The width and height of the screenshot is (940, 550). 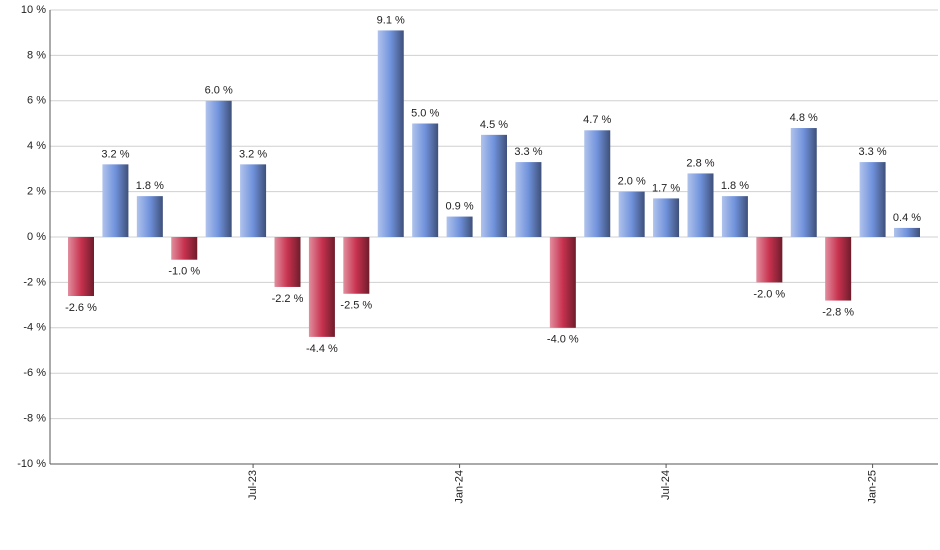 I want to click on value-label: 4.5 %, so click(x=494, y=125).